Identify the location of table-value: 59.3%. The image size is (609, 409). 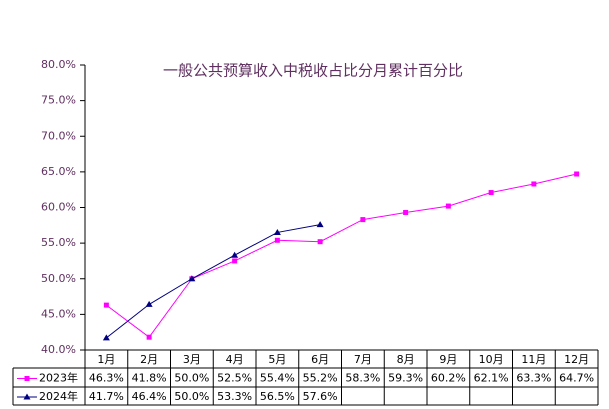
(405, 378).